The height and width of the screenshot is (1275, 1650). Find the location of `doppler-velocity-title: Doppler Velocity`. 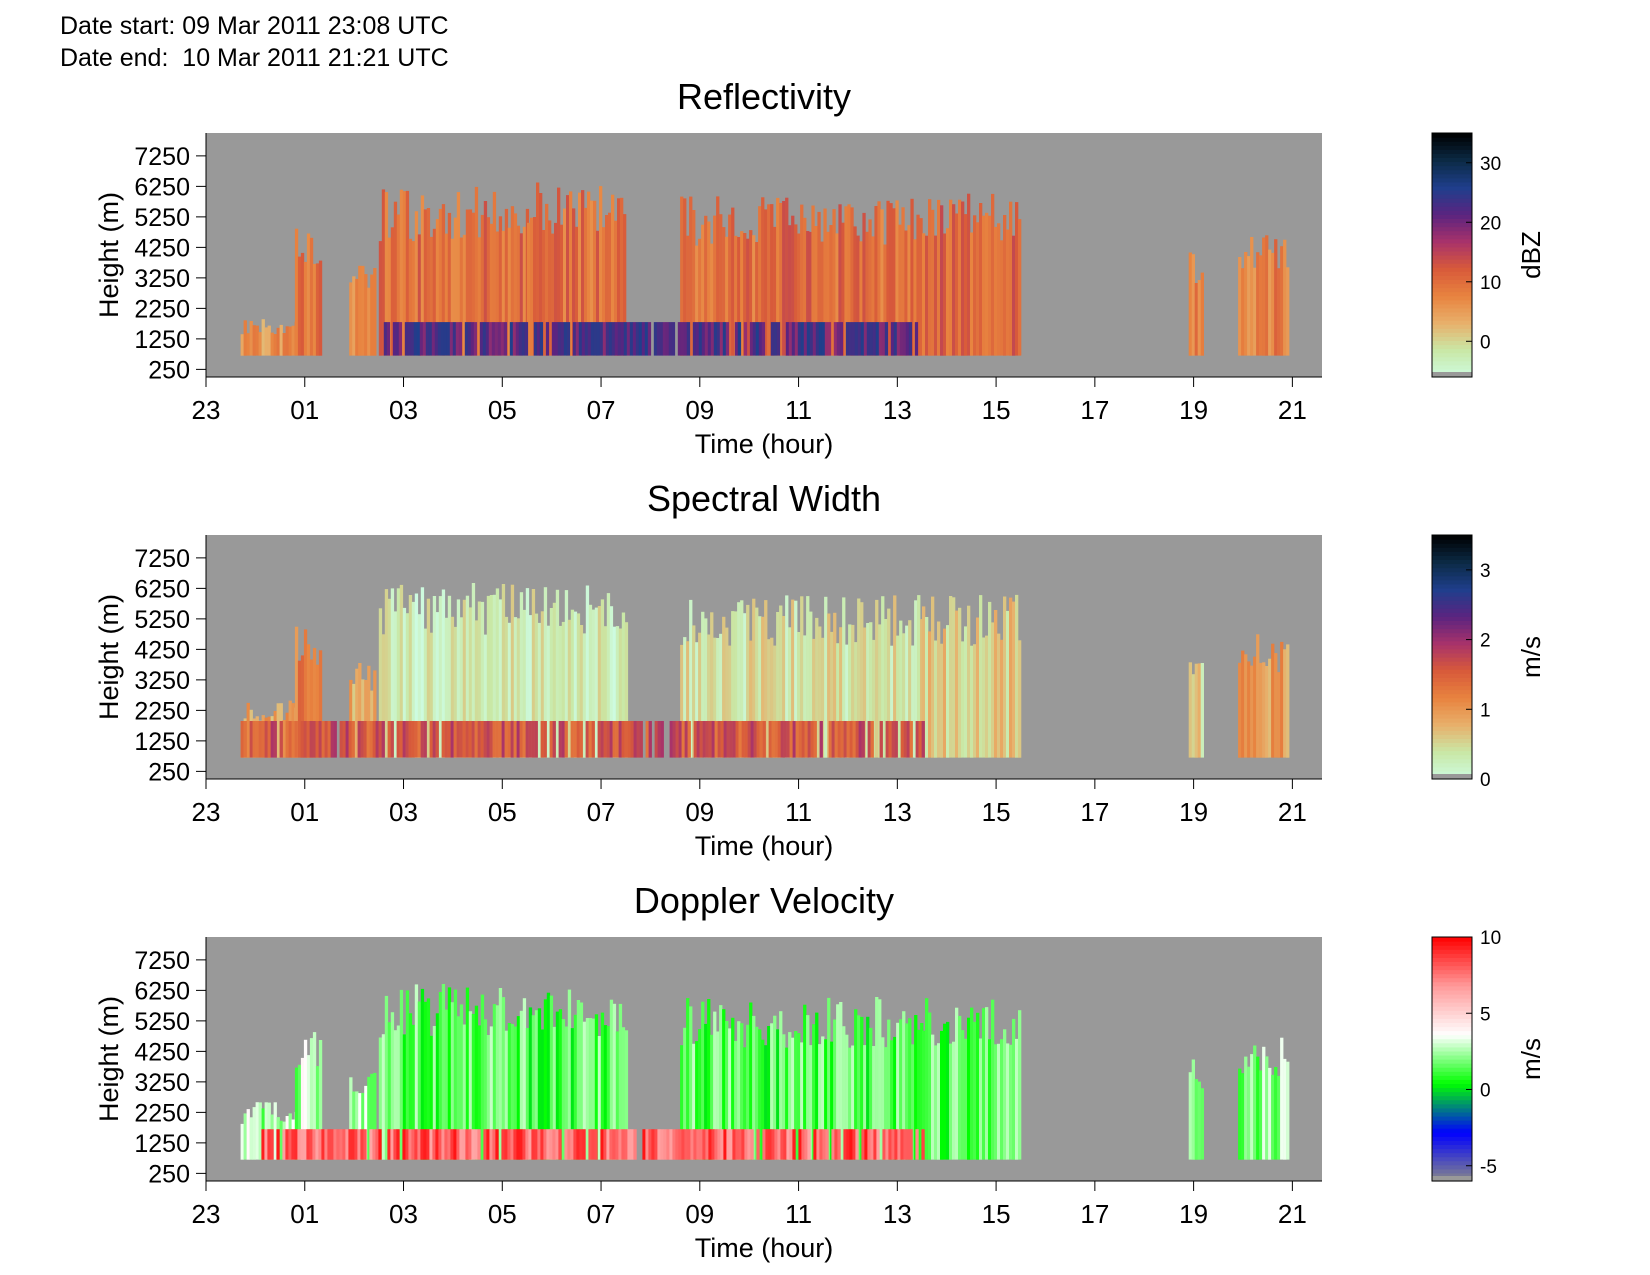

doppler-velocity-title: Doppler Velocity is located at coordinates (764, 900).